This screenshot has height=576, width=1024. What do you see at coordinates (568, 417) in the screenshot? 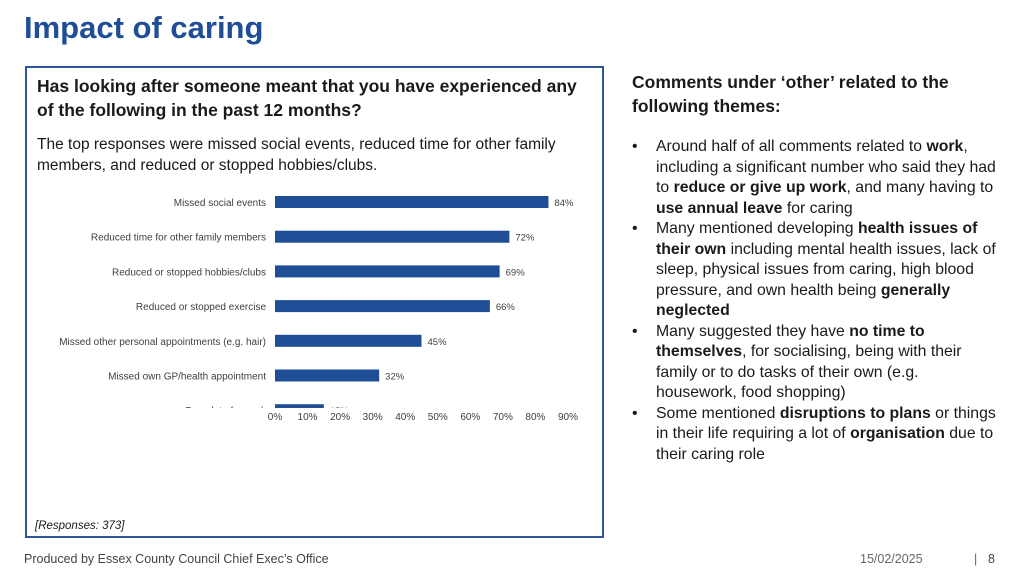
I see `x-tick-label: 90%` at bounding box center [568, 417].